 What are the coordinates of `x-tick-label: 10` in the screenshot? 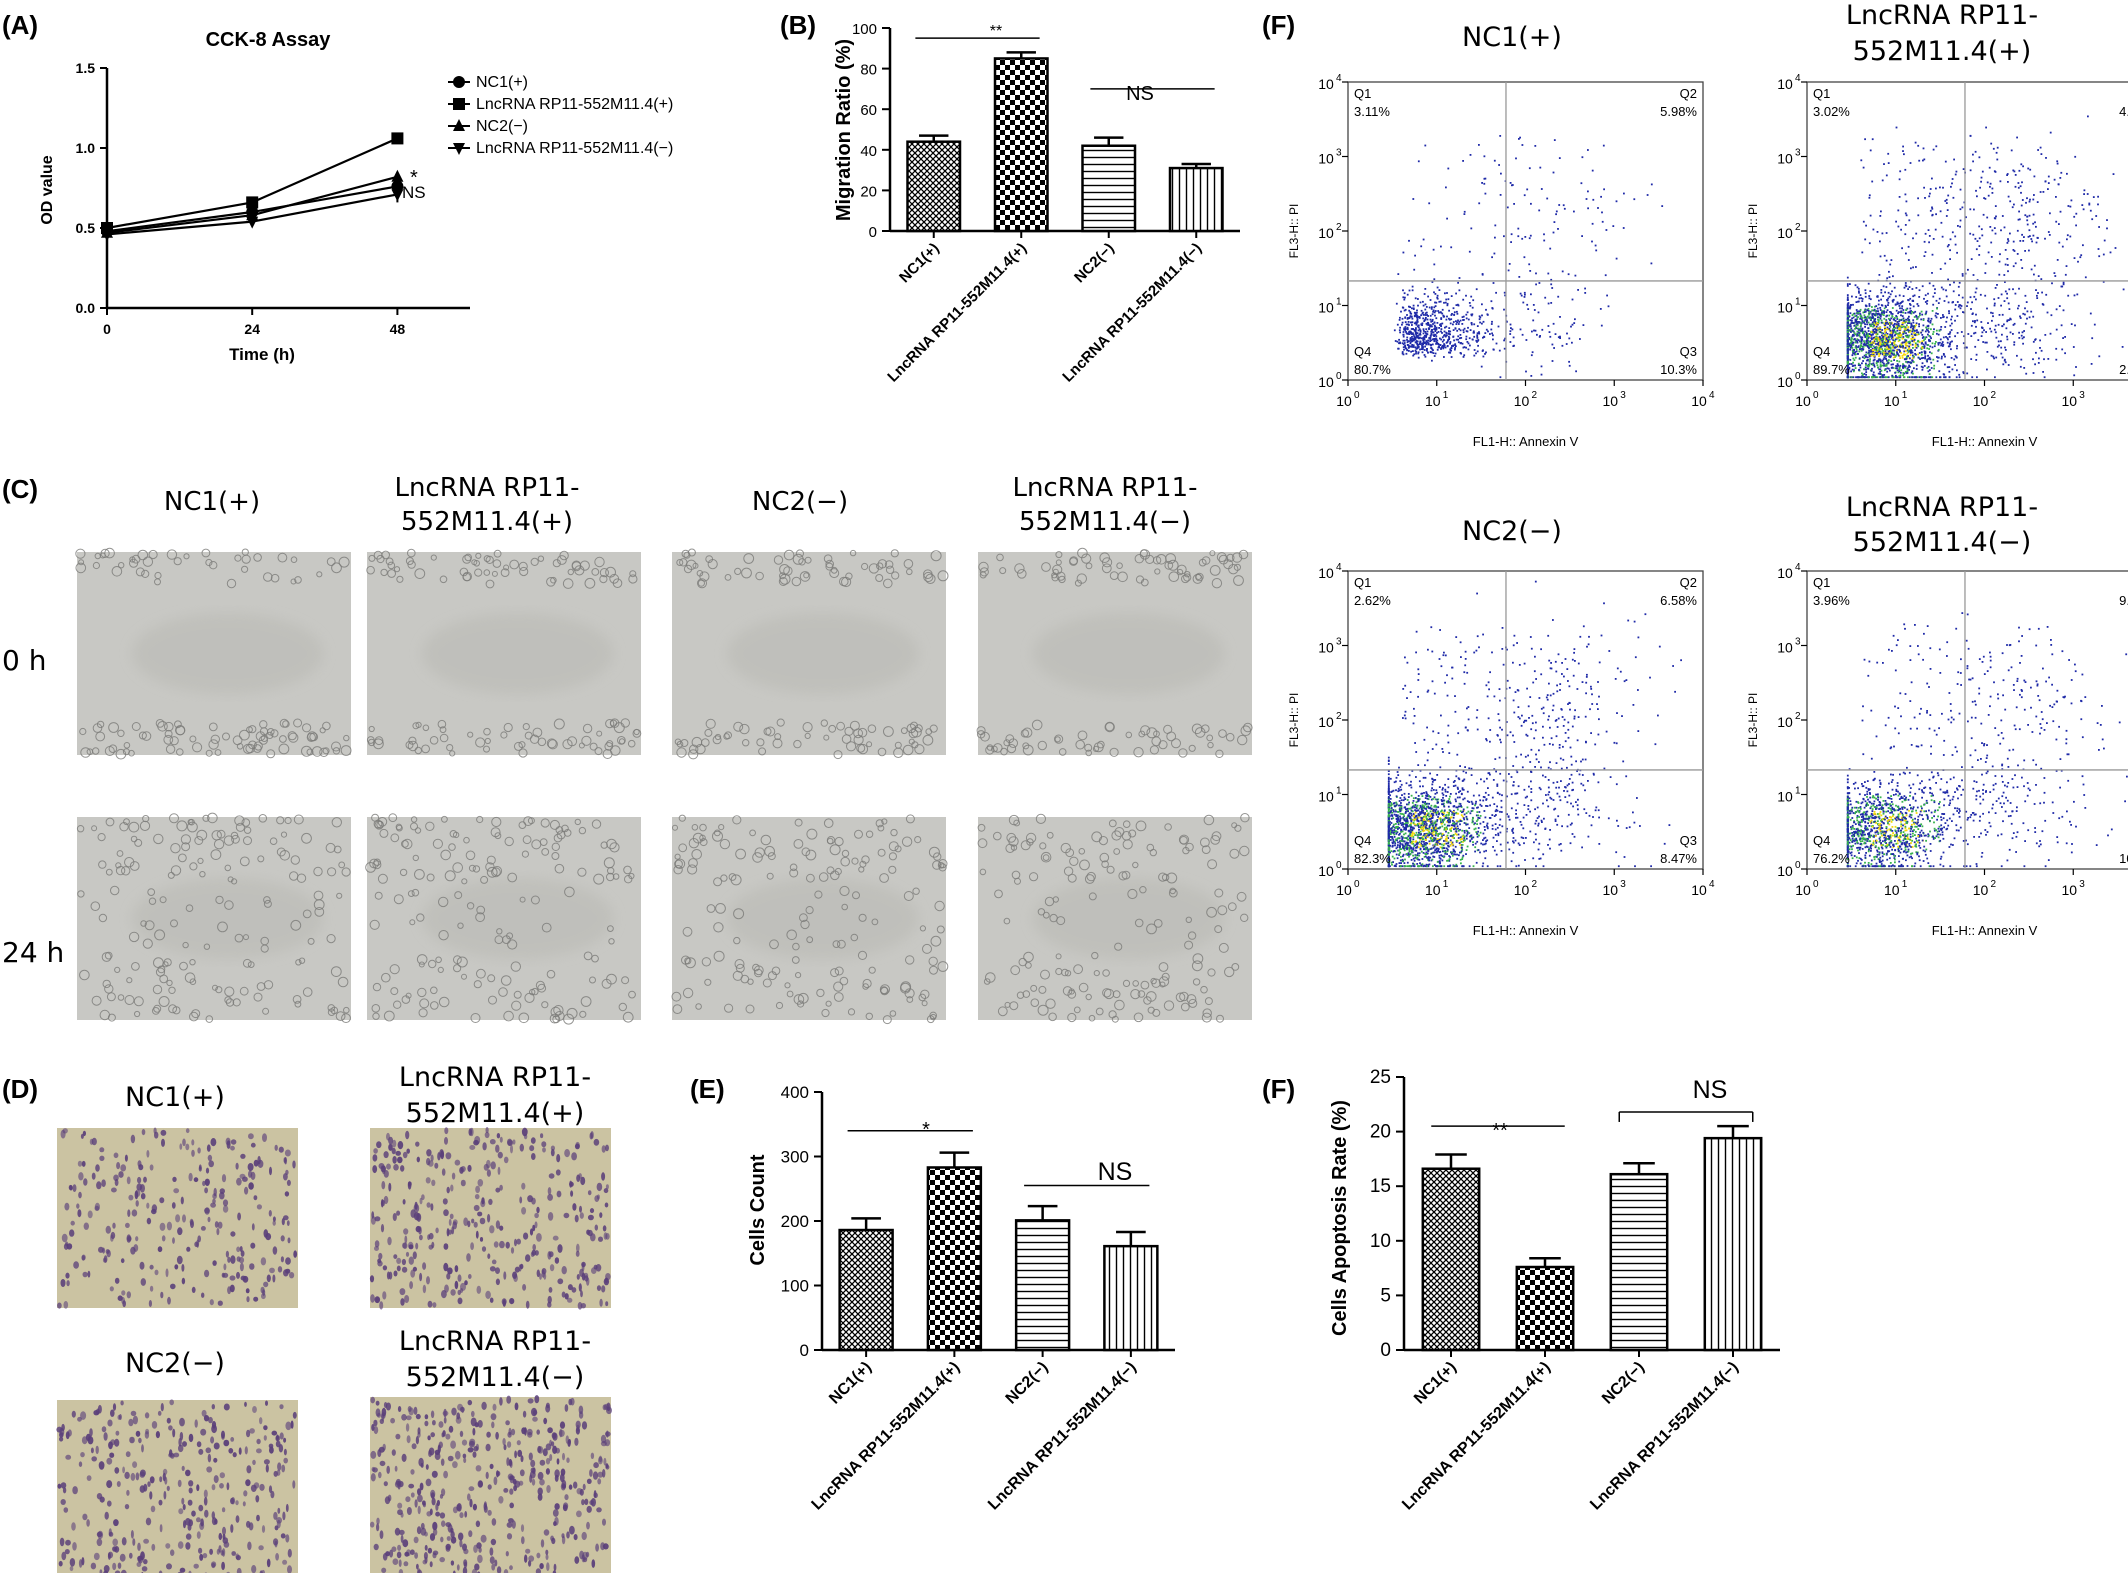 It's located at (1522, 401).